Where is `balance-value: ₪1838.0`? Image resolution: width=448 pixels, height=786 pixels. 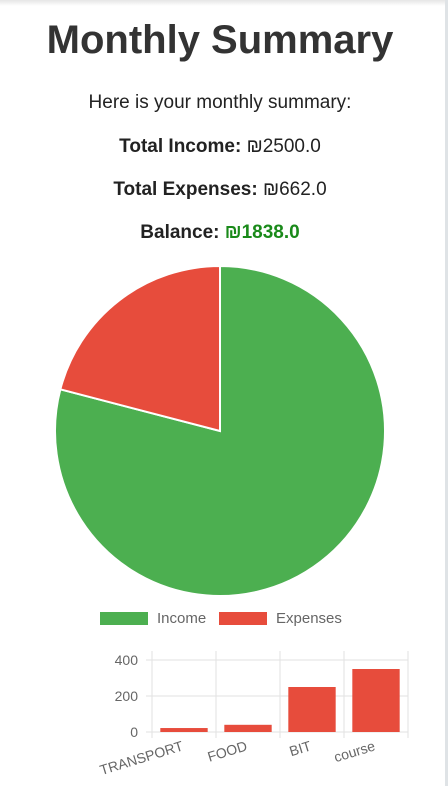 balance-value: ₪1838.0 is located at coordinates (262, 232).